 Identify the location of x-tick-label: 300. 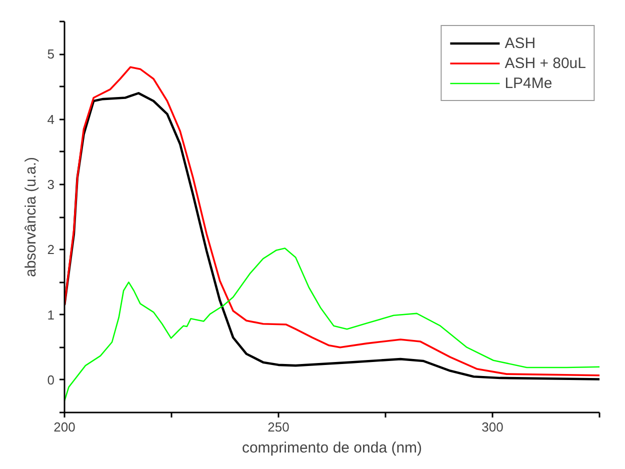
(493, 427).